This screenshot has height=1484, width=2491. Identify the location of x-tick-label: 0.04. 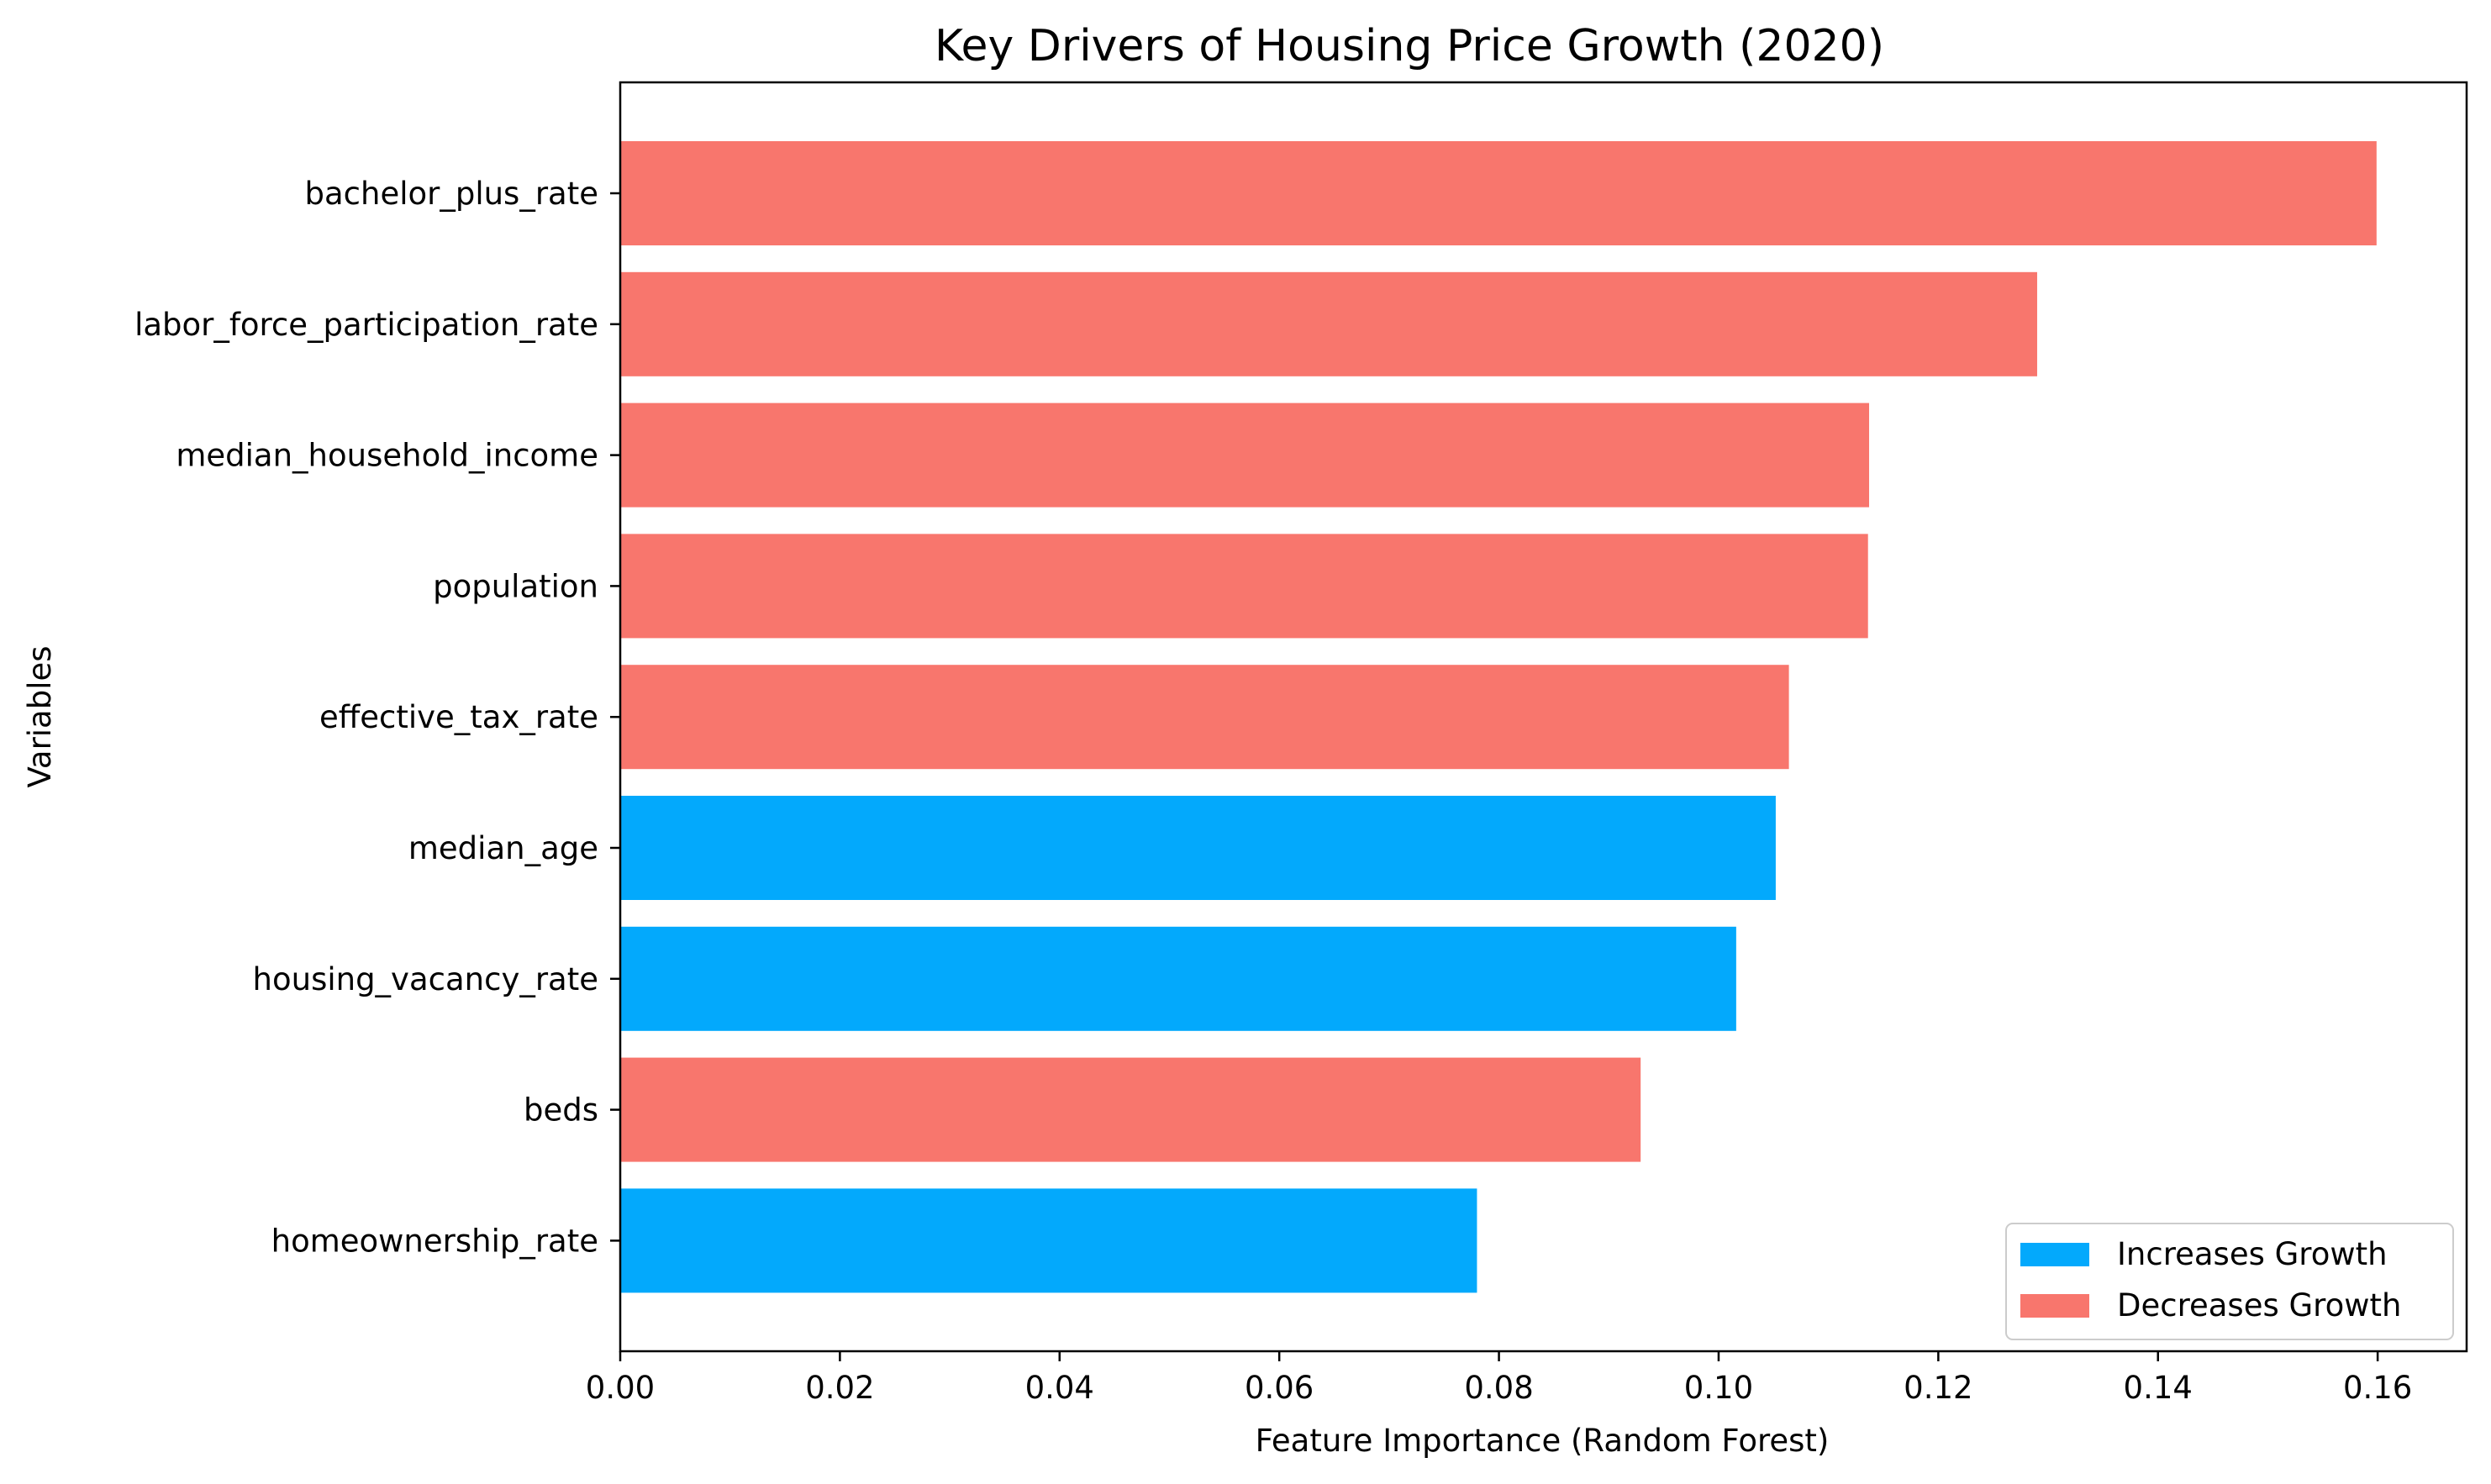
(1059, 1388).